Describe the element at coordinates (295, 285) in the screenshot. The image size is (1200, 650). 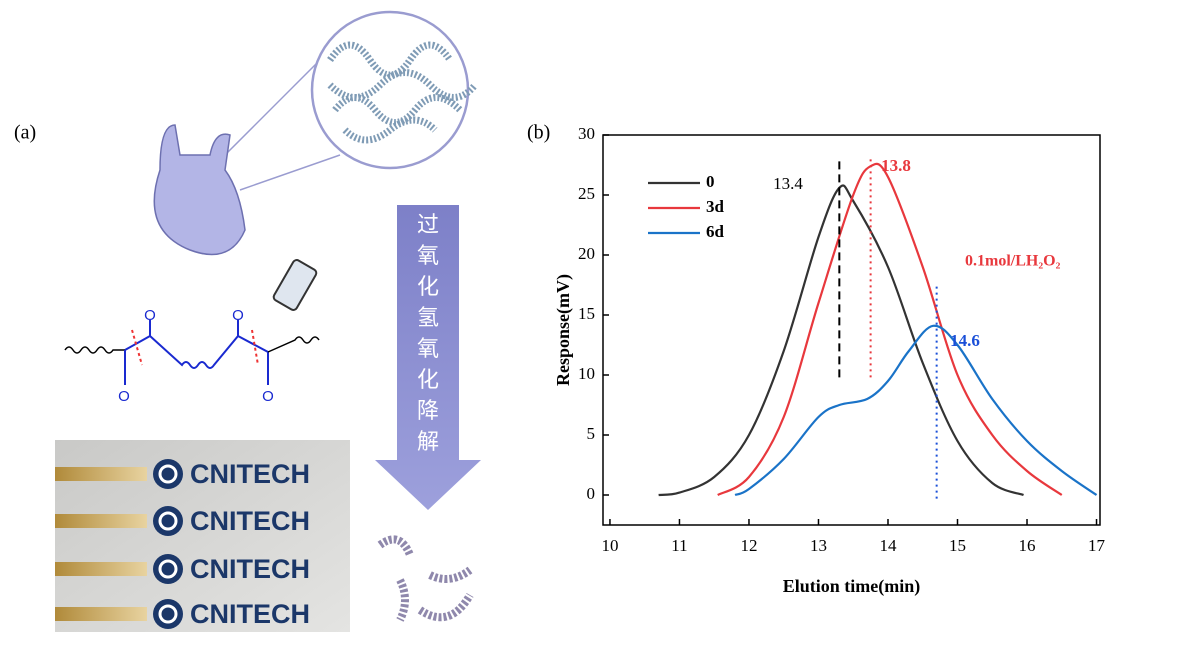
I see `syringe` at that location.